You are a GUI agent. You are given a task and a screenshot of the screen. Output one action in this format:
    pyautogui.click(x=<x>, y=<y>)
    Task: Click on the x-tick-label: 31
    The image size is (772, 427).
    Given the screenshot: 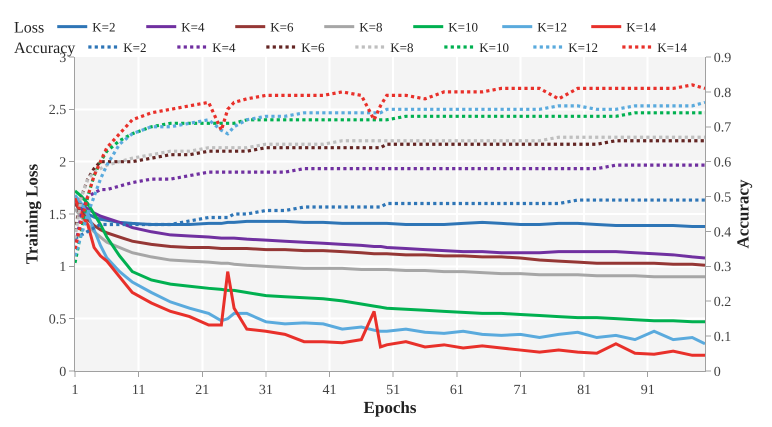 What is the action you would take?
    pyautogui.click(x=265, y=390)
    